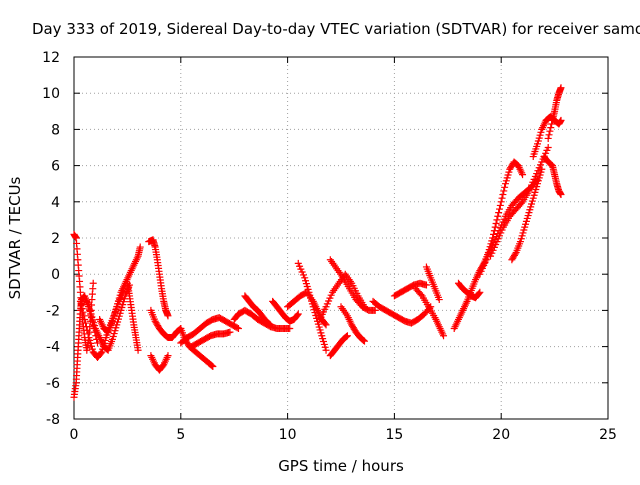 This screenshot has width=640, height=485. What do you see at coordinates (53, 348) in the screenshot?
I see `y-tick-label: -4` at bounding box center [53, 348].